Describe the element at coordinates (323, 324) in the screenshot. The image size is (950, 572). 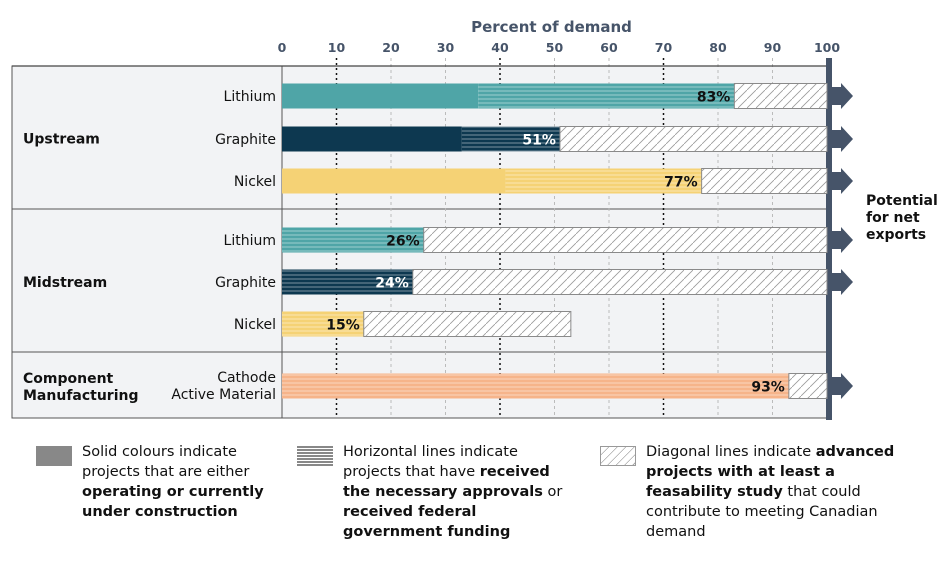
I see `bar-horizontal-midstream-nickel` at that location.